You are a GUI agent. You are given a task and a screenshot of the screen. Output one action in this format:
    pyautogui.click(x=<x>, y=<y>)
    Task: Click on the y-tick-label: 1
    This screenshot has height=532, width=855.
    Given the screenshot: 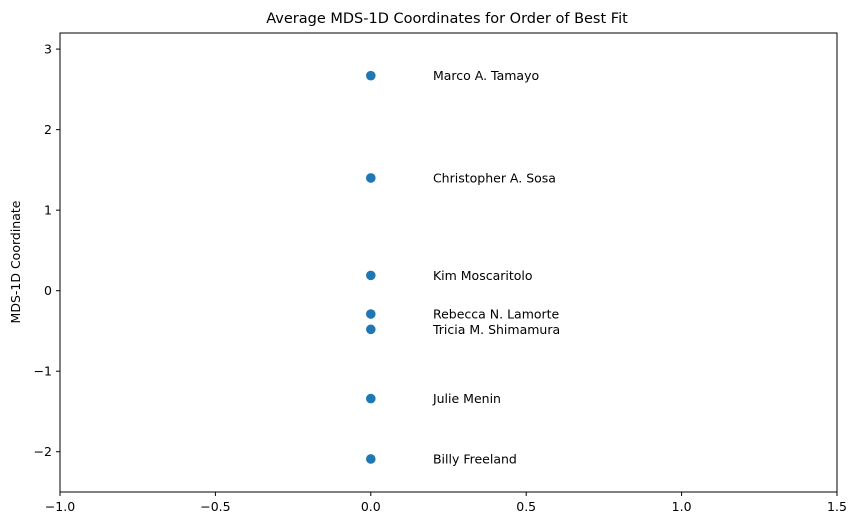 What is the action you would take?
    pyautogui.click(x=48, y=210)
    